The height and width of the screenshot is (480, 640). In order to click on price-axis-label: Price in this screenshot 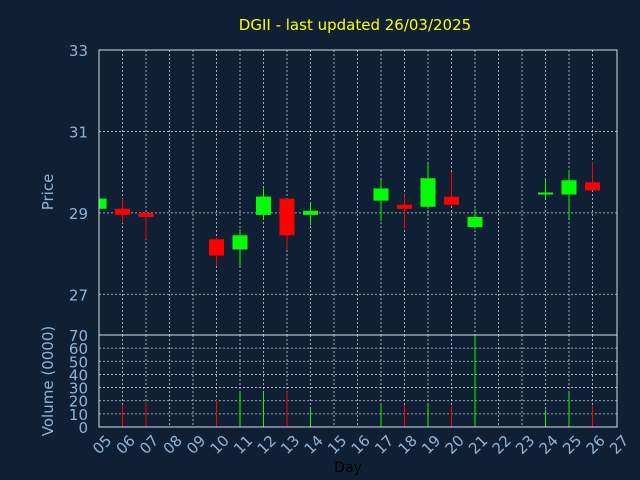, I will do `click(48, 192)`.